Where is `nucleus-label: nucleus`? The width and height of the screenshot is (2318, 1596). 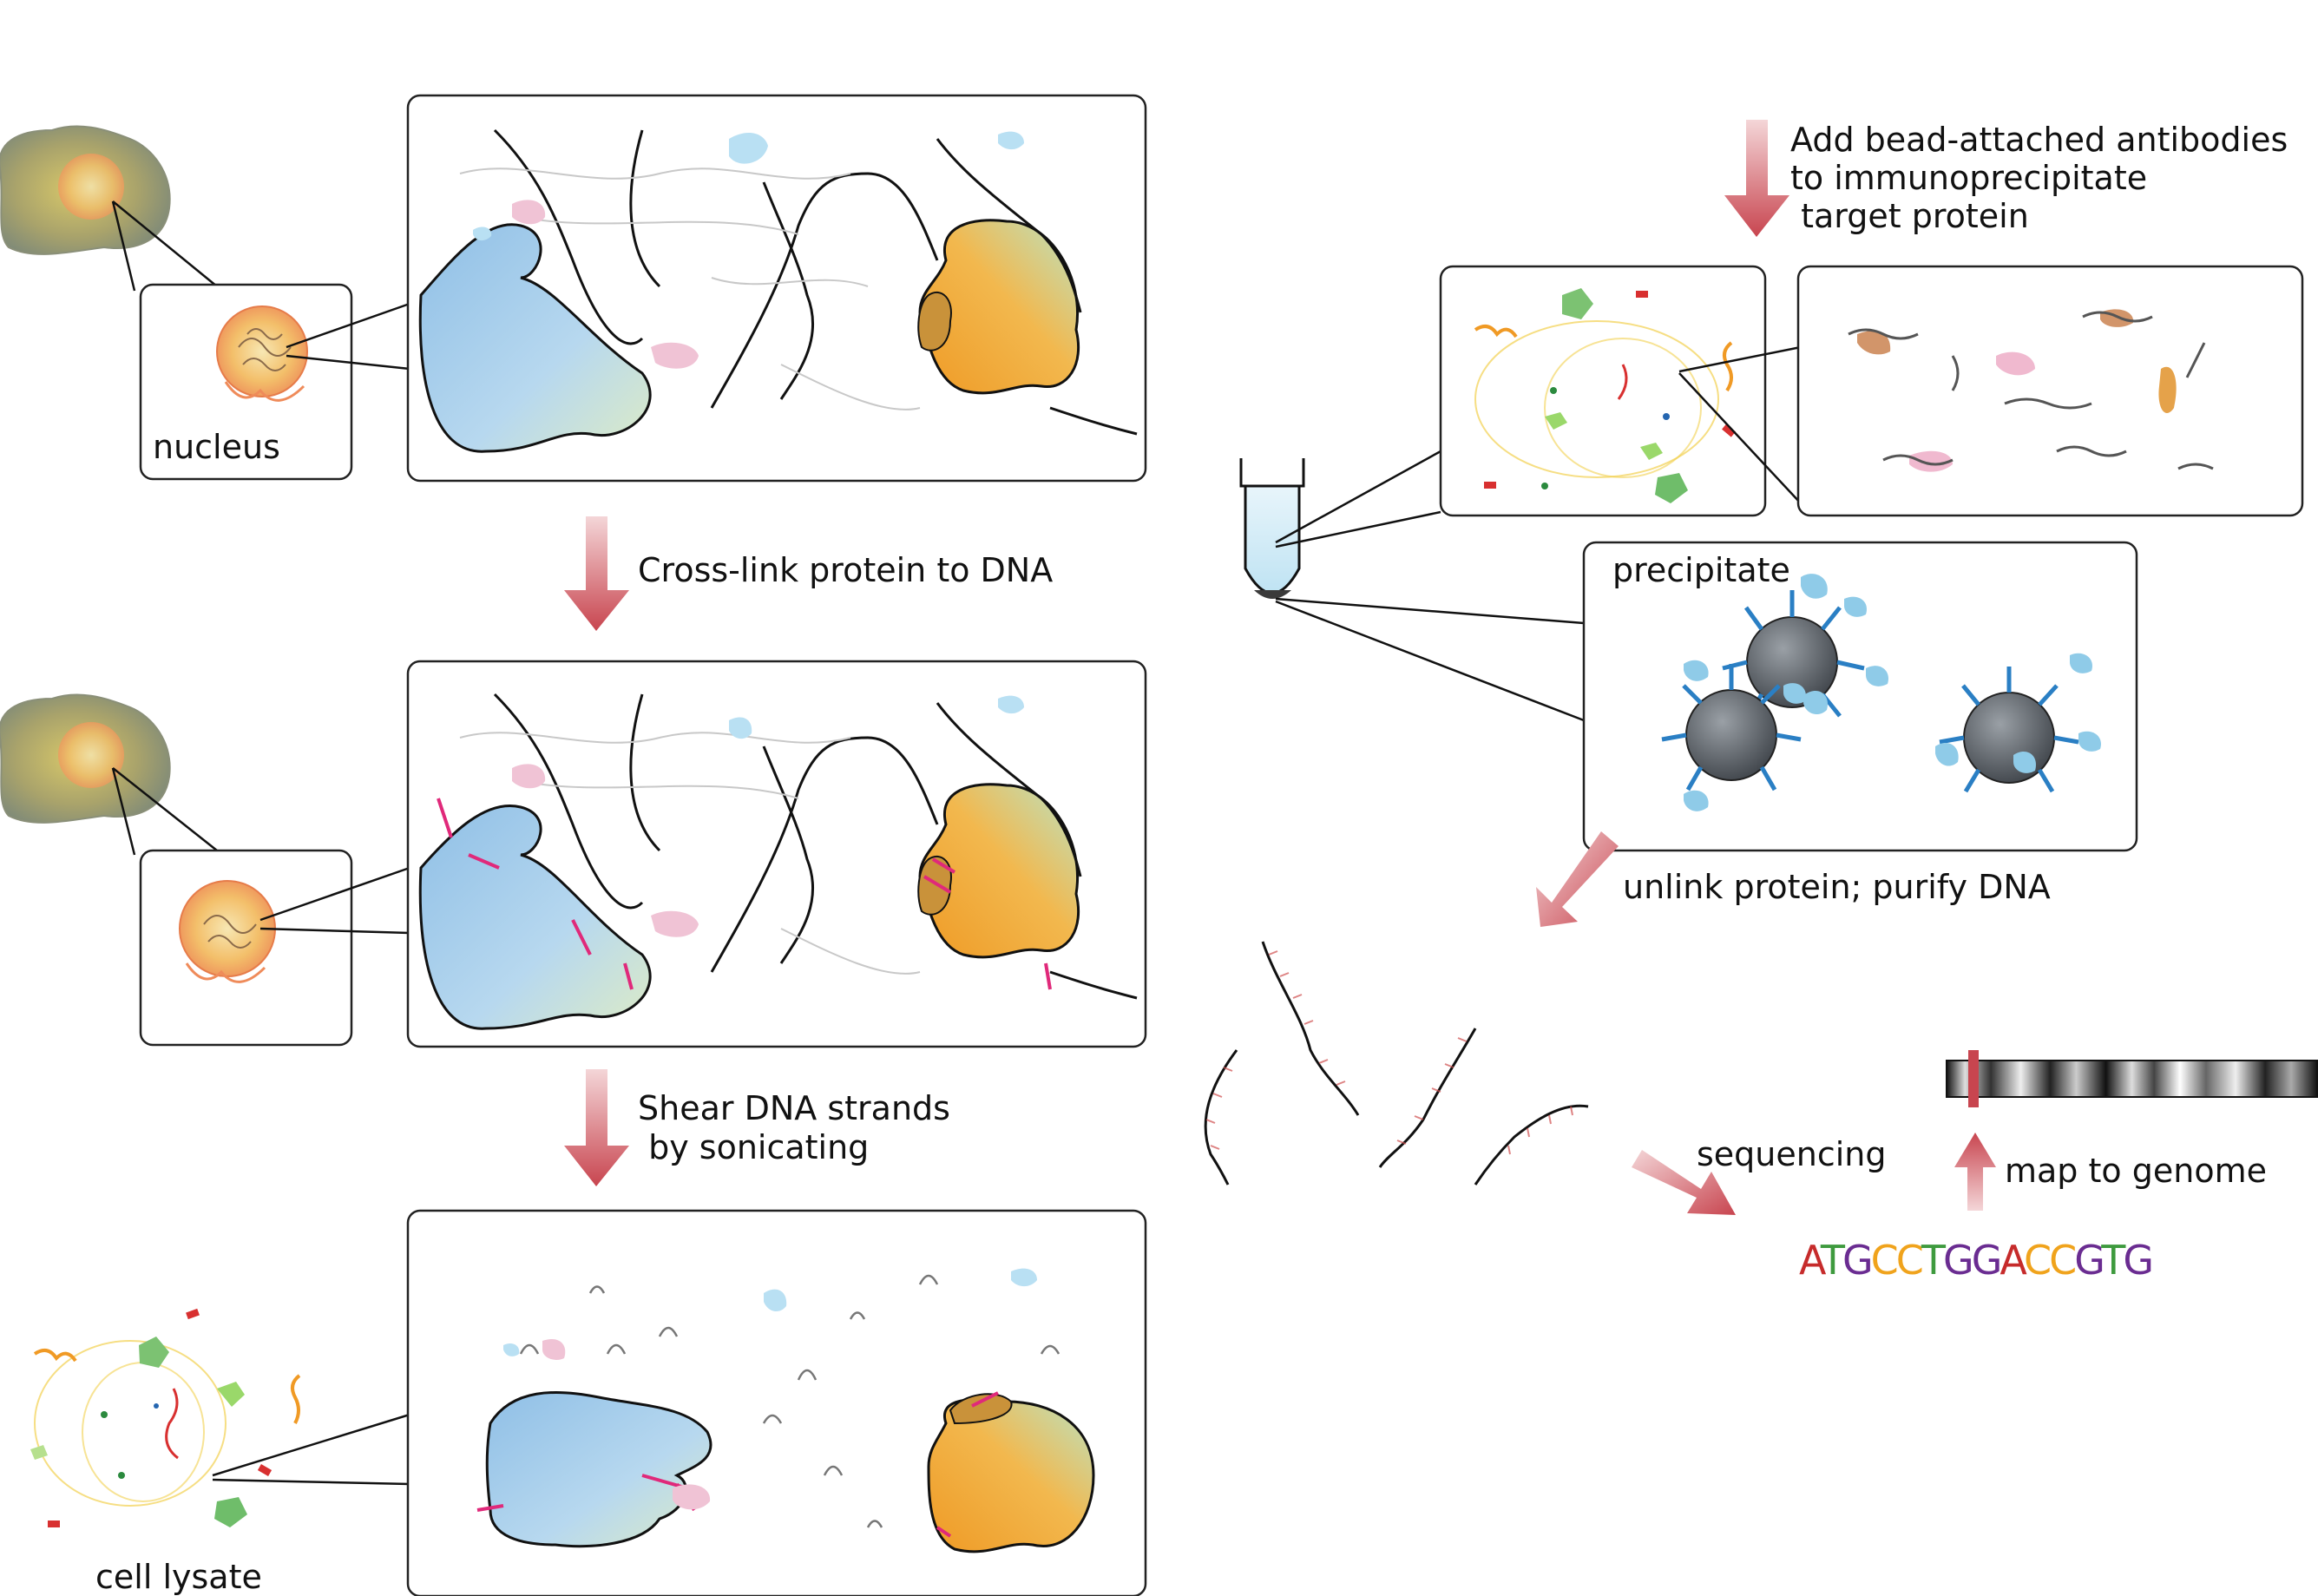
nucleus-label: nucleus is located at coordinates (216, 447).